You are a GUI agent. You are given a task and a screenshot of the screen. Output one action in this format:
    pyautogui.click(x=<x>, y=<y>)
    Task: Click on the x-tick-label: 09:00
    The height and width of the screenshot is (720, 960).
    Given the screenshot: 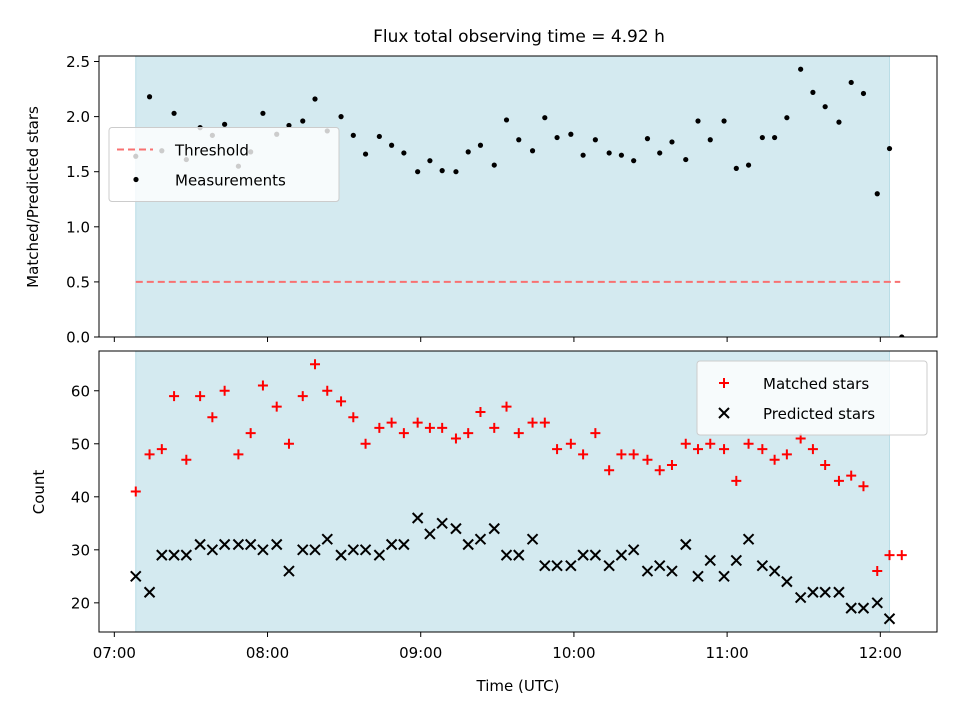 What is the action you would take?
    pyautogui.click(x=420, y=653)
    